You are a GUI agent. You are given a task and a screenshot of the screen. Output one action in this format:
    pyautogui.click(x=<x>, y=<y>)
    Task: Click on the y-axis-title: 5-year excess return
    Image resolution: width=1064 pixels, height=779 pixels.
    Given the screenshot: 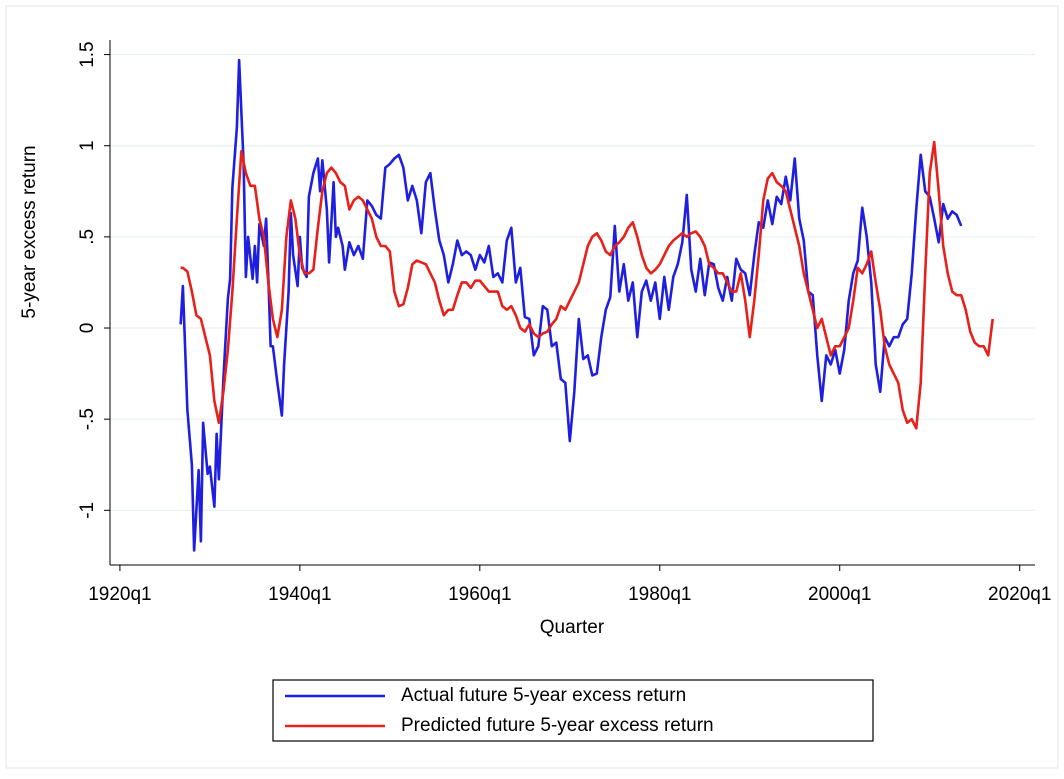 What is the action you would take?
    pyautogui.click(x=29, y=231)
    